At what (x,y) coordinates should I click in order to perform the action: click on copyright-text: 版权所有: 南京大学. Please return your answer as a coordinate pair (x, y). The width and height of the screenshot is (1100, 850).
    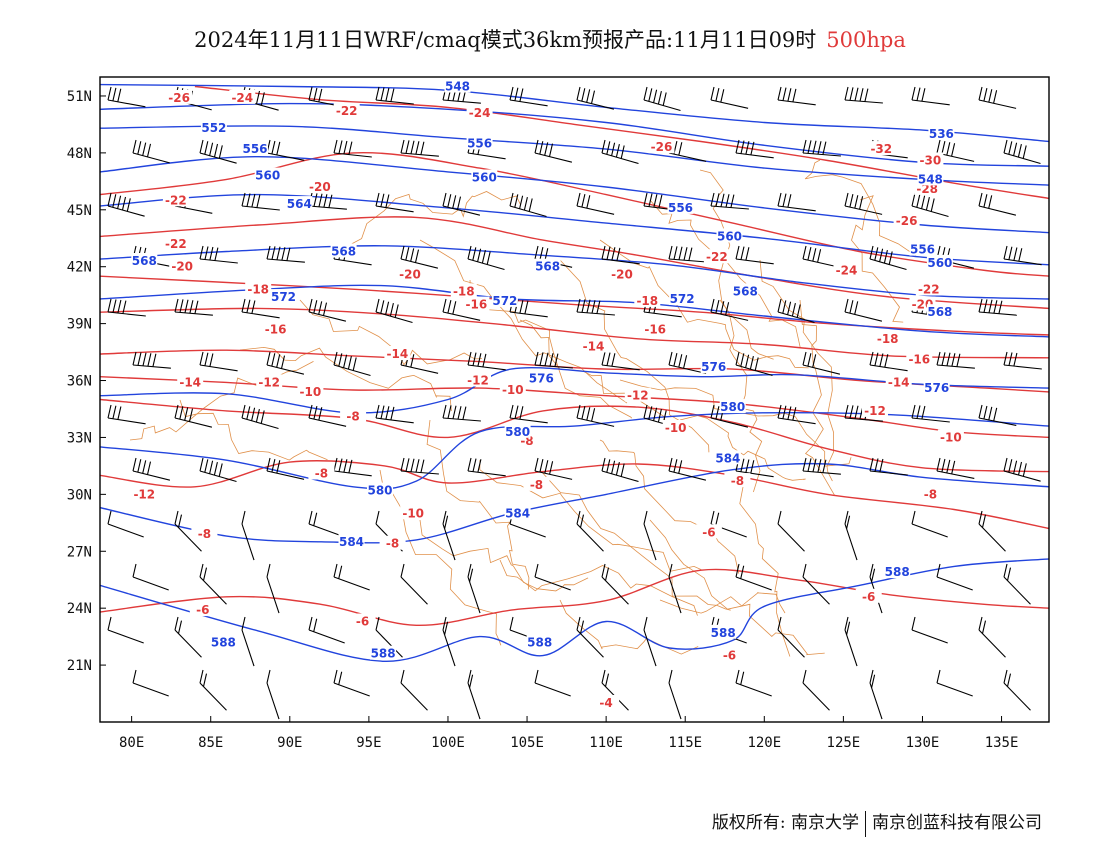
    Looking at the image, I should click on (785, 823).